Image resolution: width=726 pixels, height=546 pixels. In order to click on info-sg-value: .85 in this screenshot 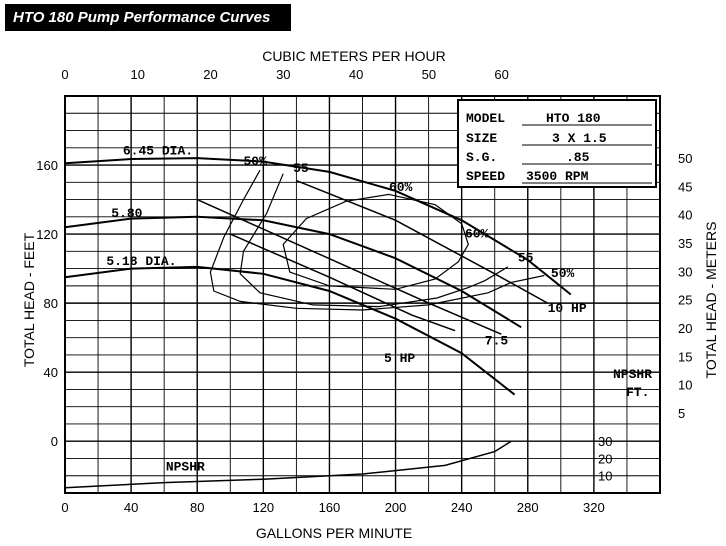, I will do `click(578, 157)`.